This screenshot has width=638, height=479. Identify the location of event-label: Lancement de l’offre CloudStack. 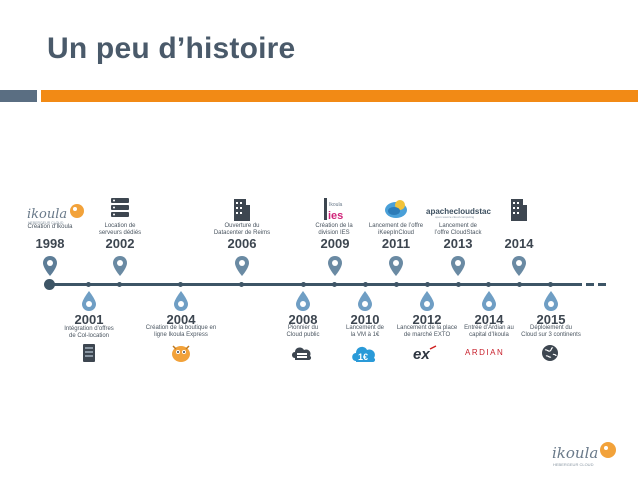
(458, 229).